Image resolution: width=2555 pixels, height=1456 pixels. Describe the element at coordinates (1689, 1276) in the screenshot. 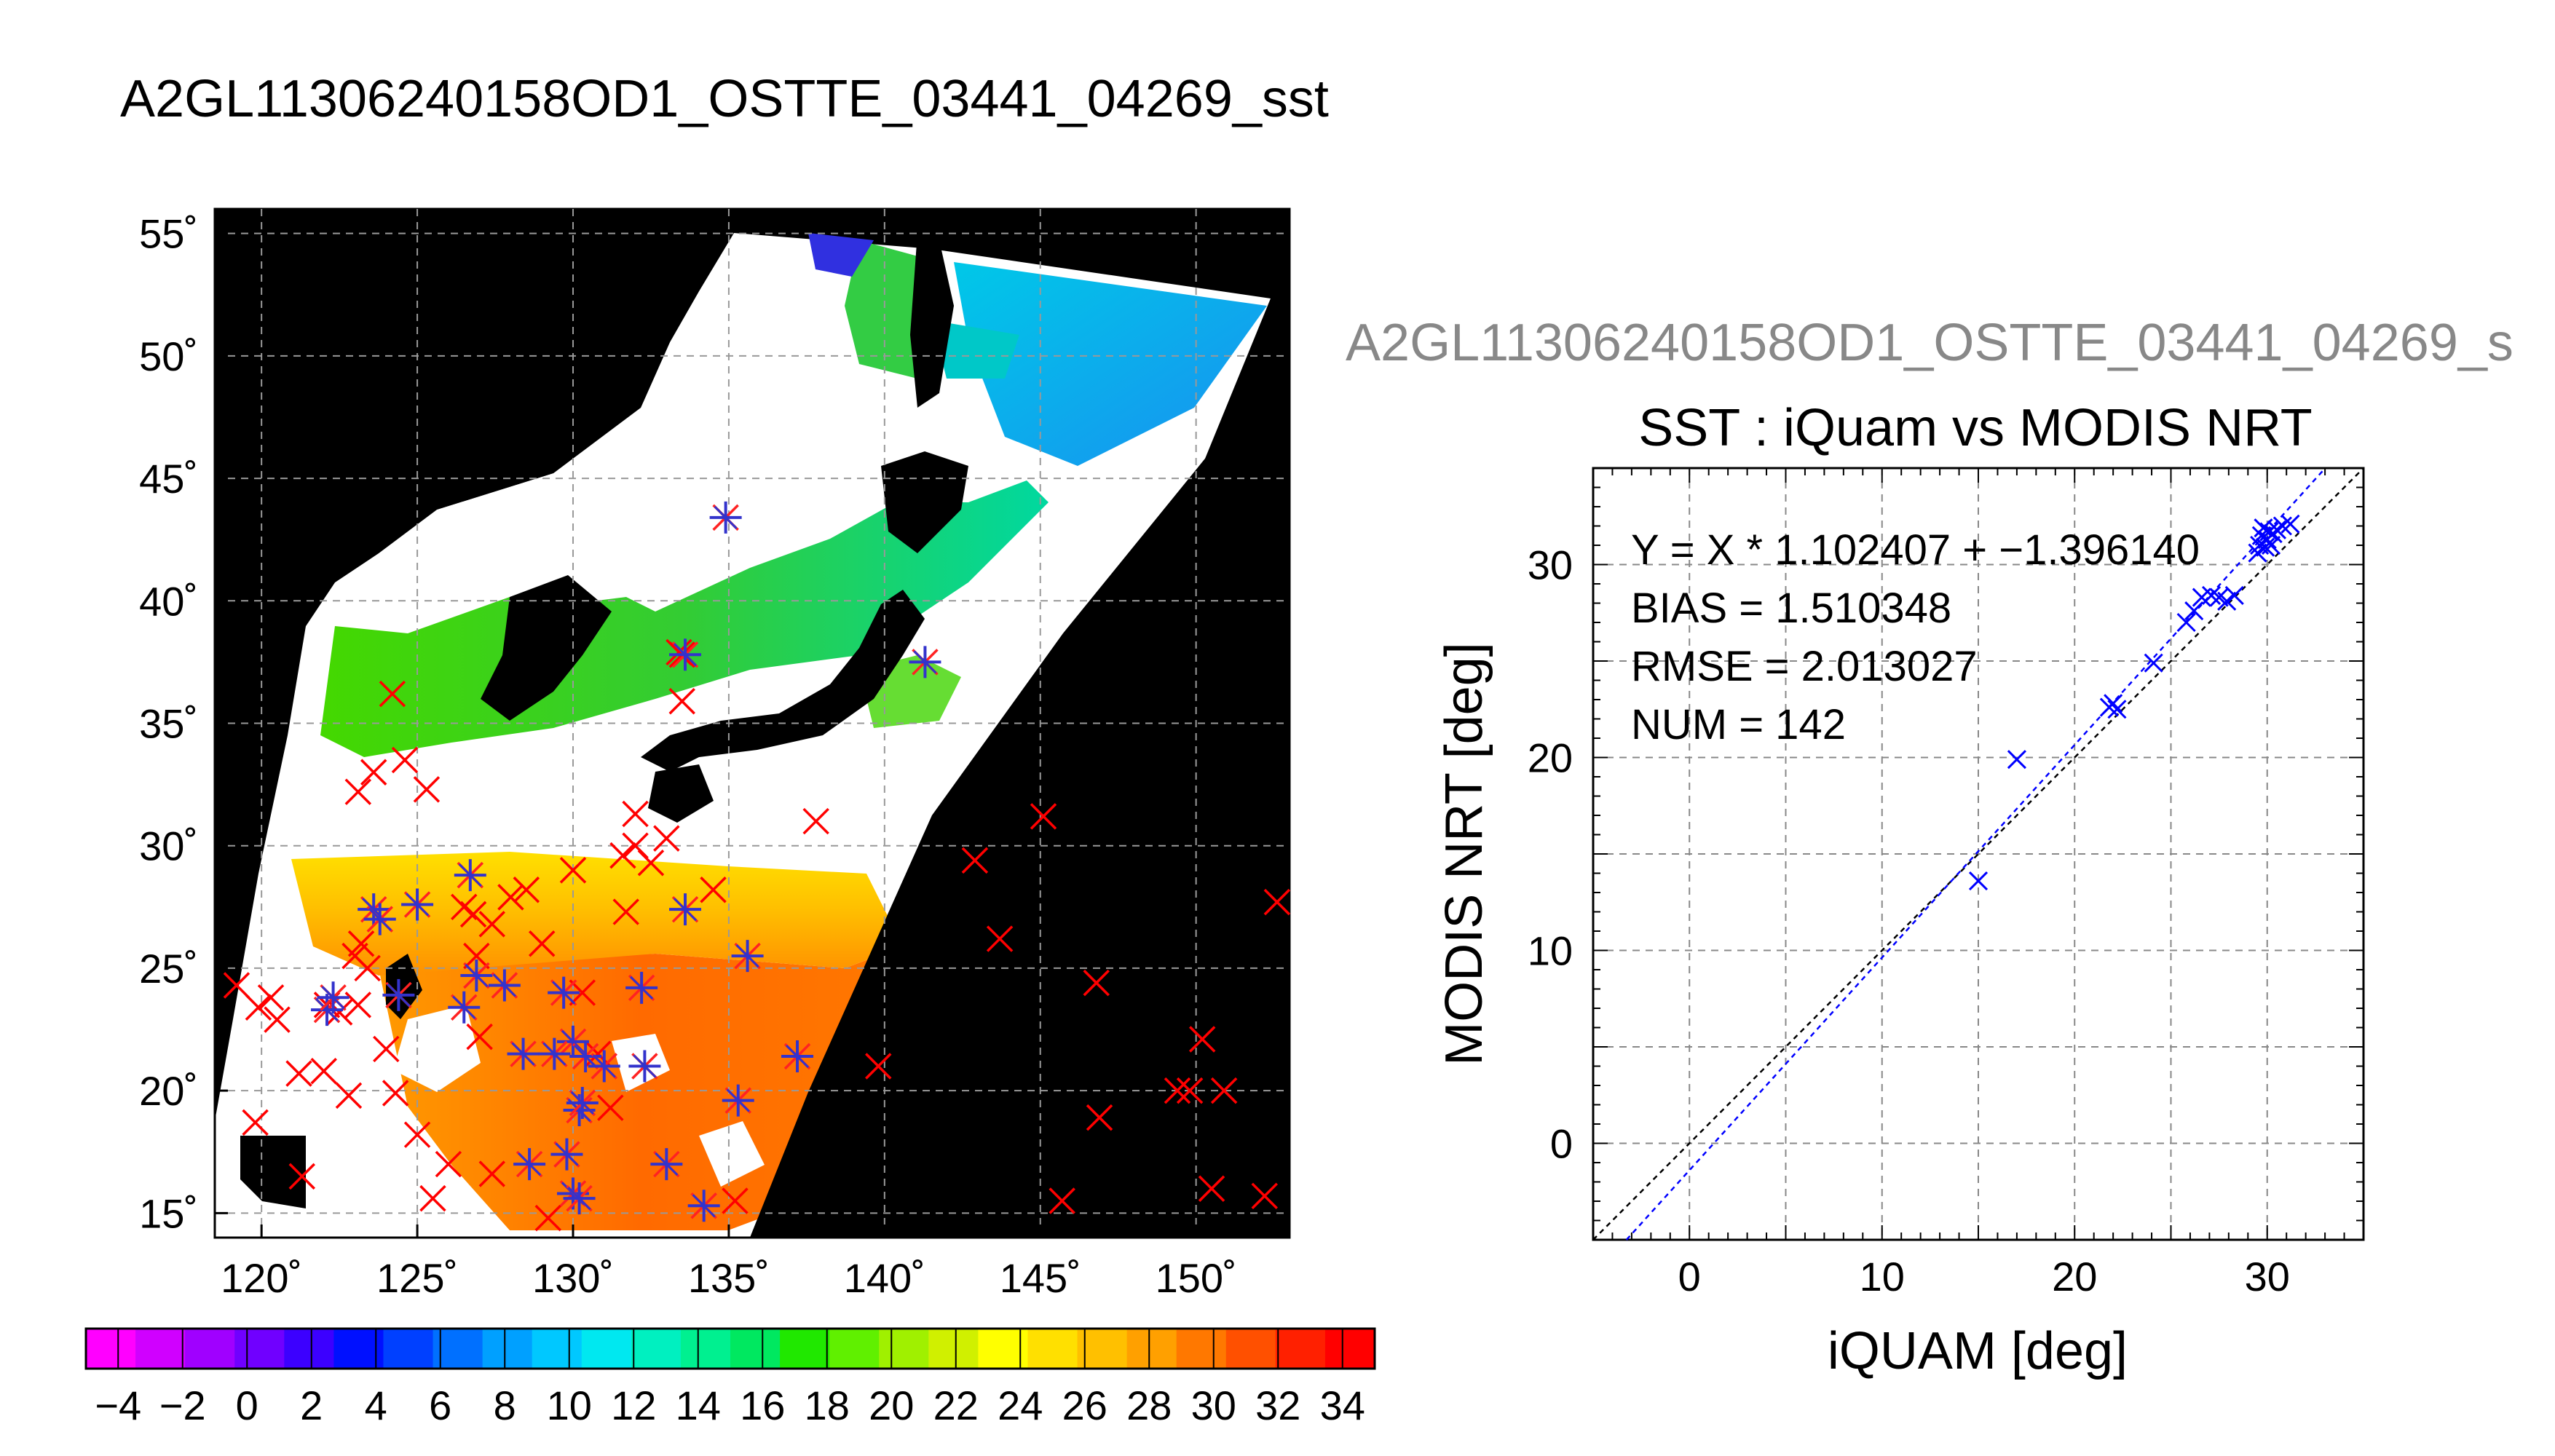

I see `scatter-x-tick-label: 0` at that location.